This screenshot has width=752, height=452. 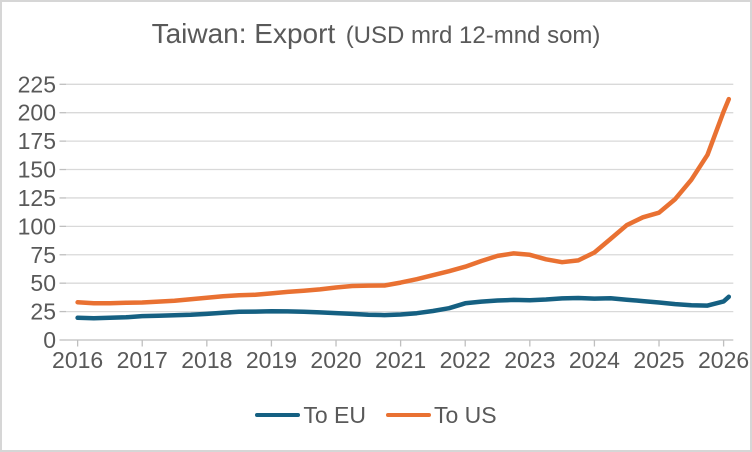 I want to click on y-axis-label-75: 75, so click(x=43, y=255).